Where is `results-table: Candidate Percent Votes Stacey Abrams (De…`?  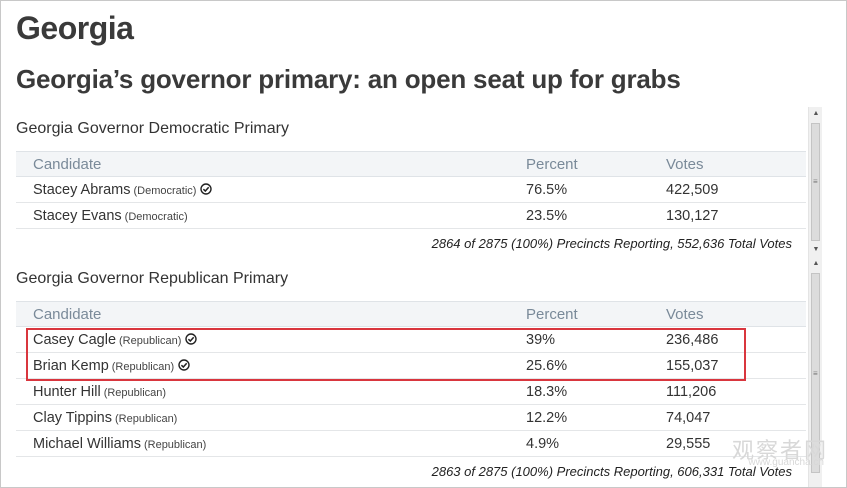
results-table: Candidate Percent Votes Stacey Abrams (De… is located at coordinates (411, 190).